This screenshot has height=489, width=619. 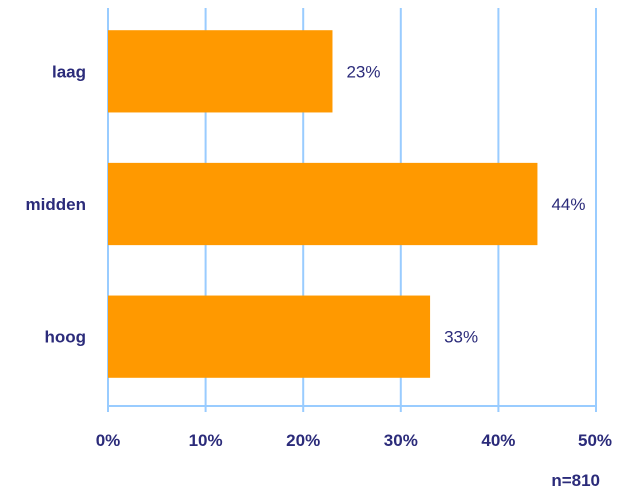 I want to click on x-tick-label-3: 30%, so click(x=401, y=440).